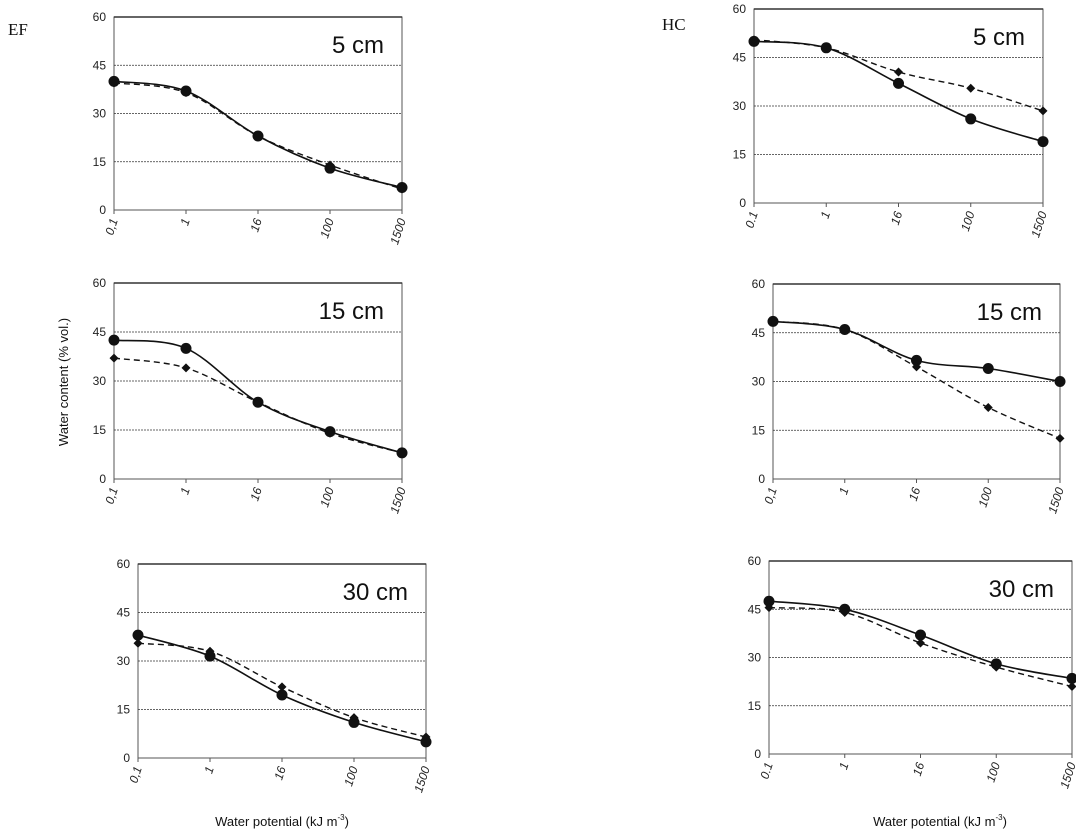  What do you see at coordinates (940, 821) in the screenshot?
I see `x-axis-label-right: Water potential (kJ m-3)` at bounding box center [940, 821].